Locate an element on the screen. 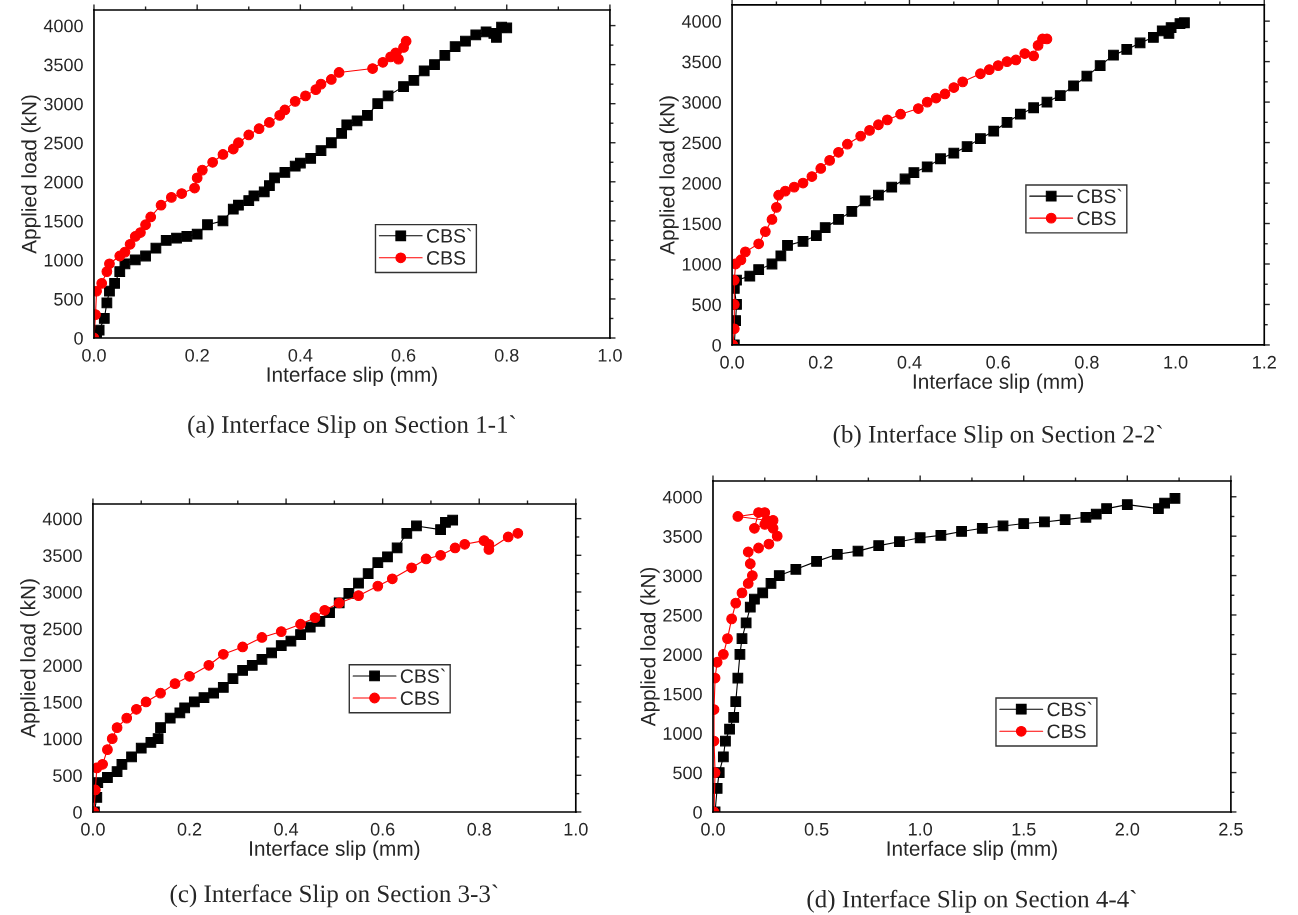  text: (b) Interface Slip on Section 2-2` is located at coordinates (997, 436).